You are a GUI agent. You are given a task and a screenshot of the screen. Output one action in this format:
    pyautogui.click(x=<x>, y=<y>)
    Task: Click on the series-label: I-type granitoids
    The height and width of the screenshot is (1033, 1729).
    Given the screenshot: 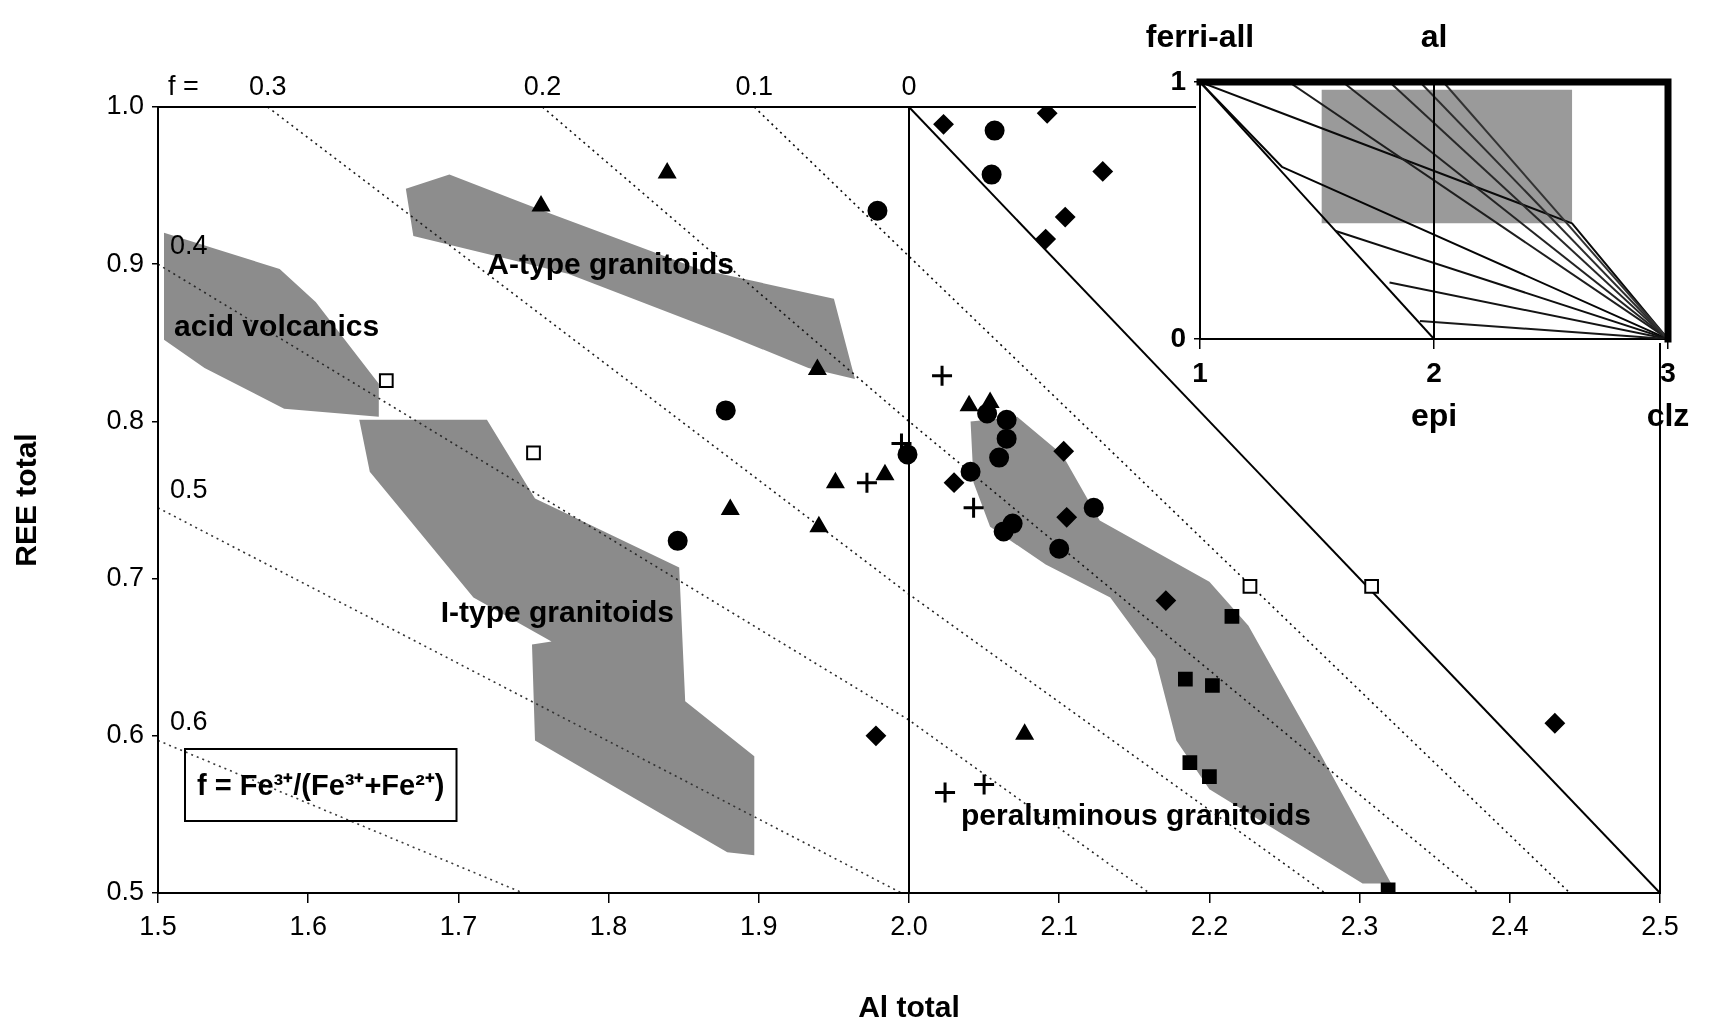 What is the action you would take?
    pyautogui.click(x=557, y=611)
    